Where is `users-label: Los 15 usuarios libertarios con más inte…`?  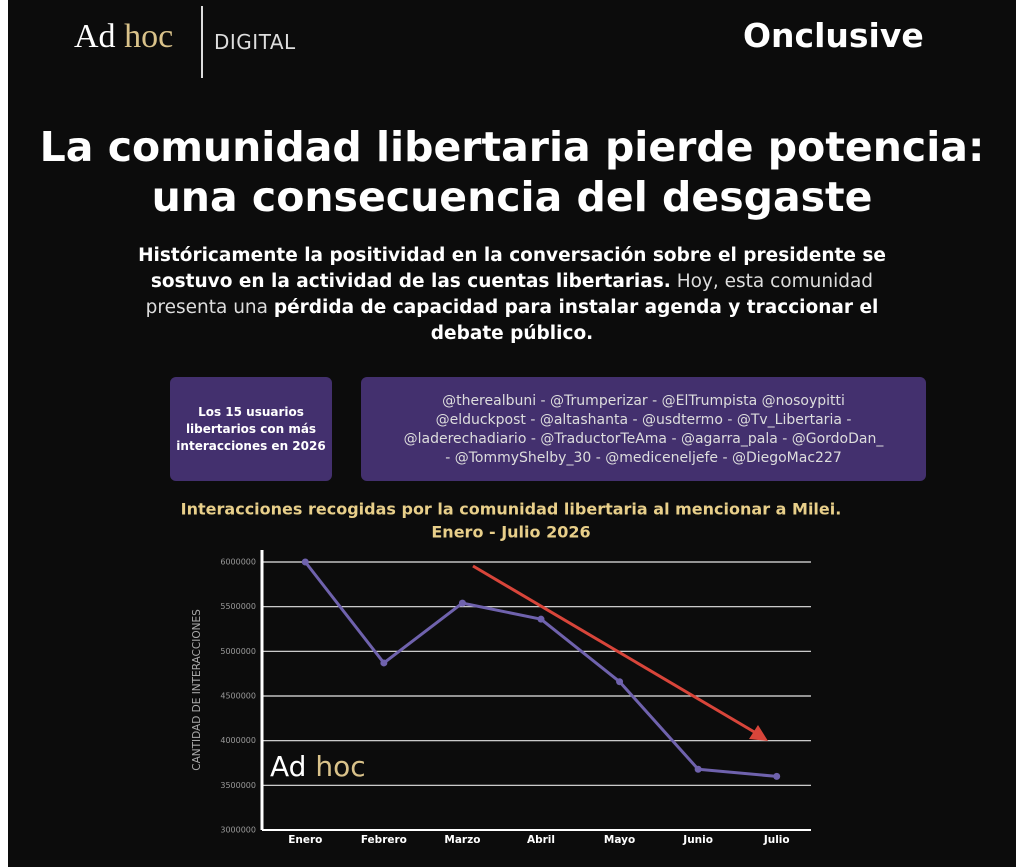
users-label: Los 15 usuarios libertarios con más inte… is located at coordinates (251, 428).